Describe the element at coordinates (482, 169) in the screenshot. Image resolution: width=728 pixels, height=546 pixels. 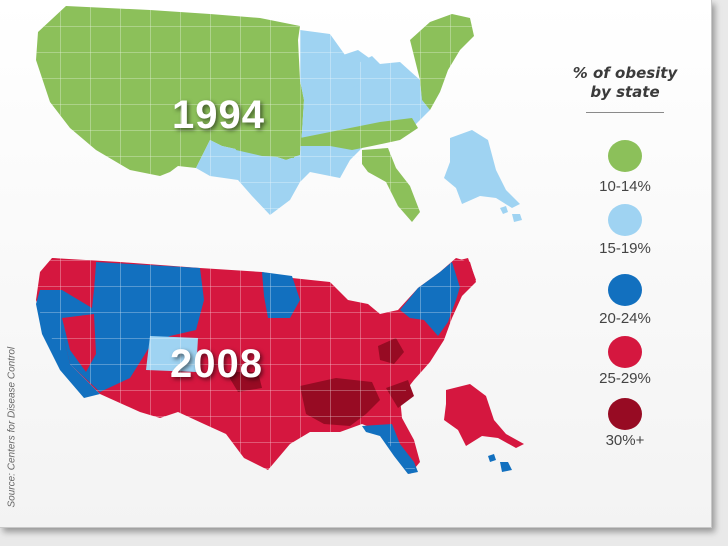
I see `map-1994-alaska` at that location.